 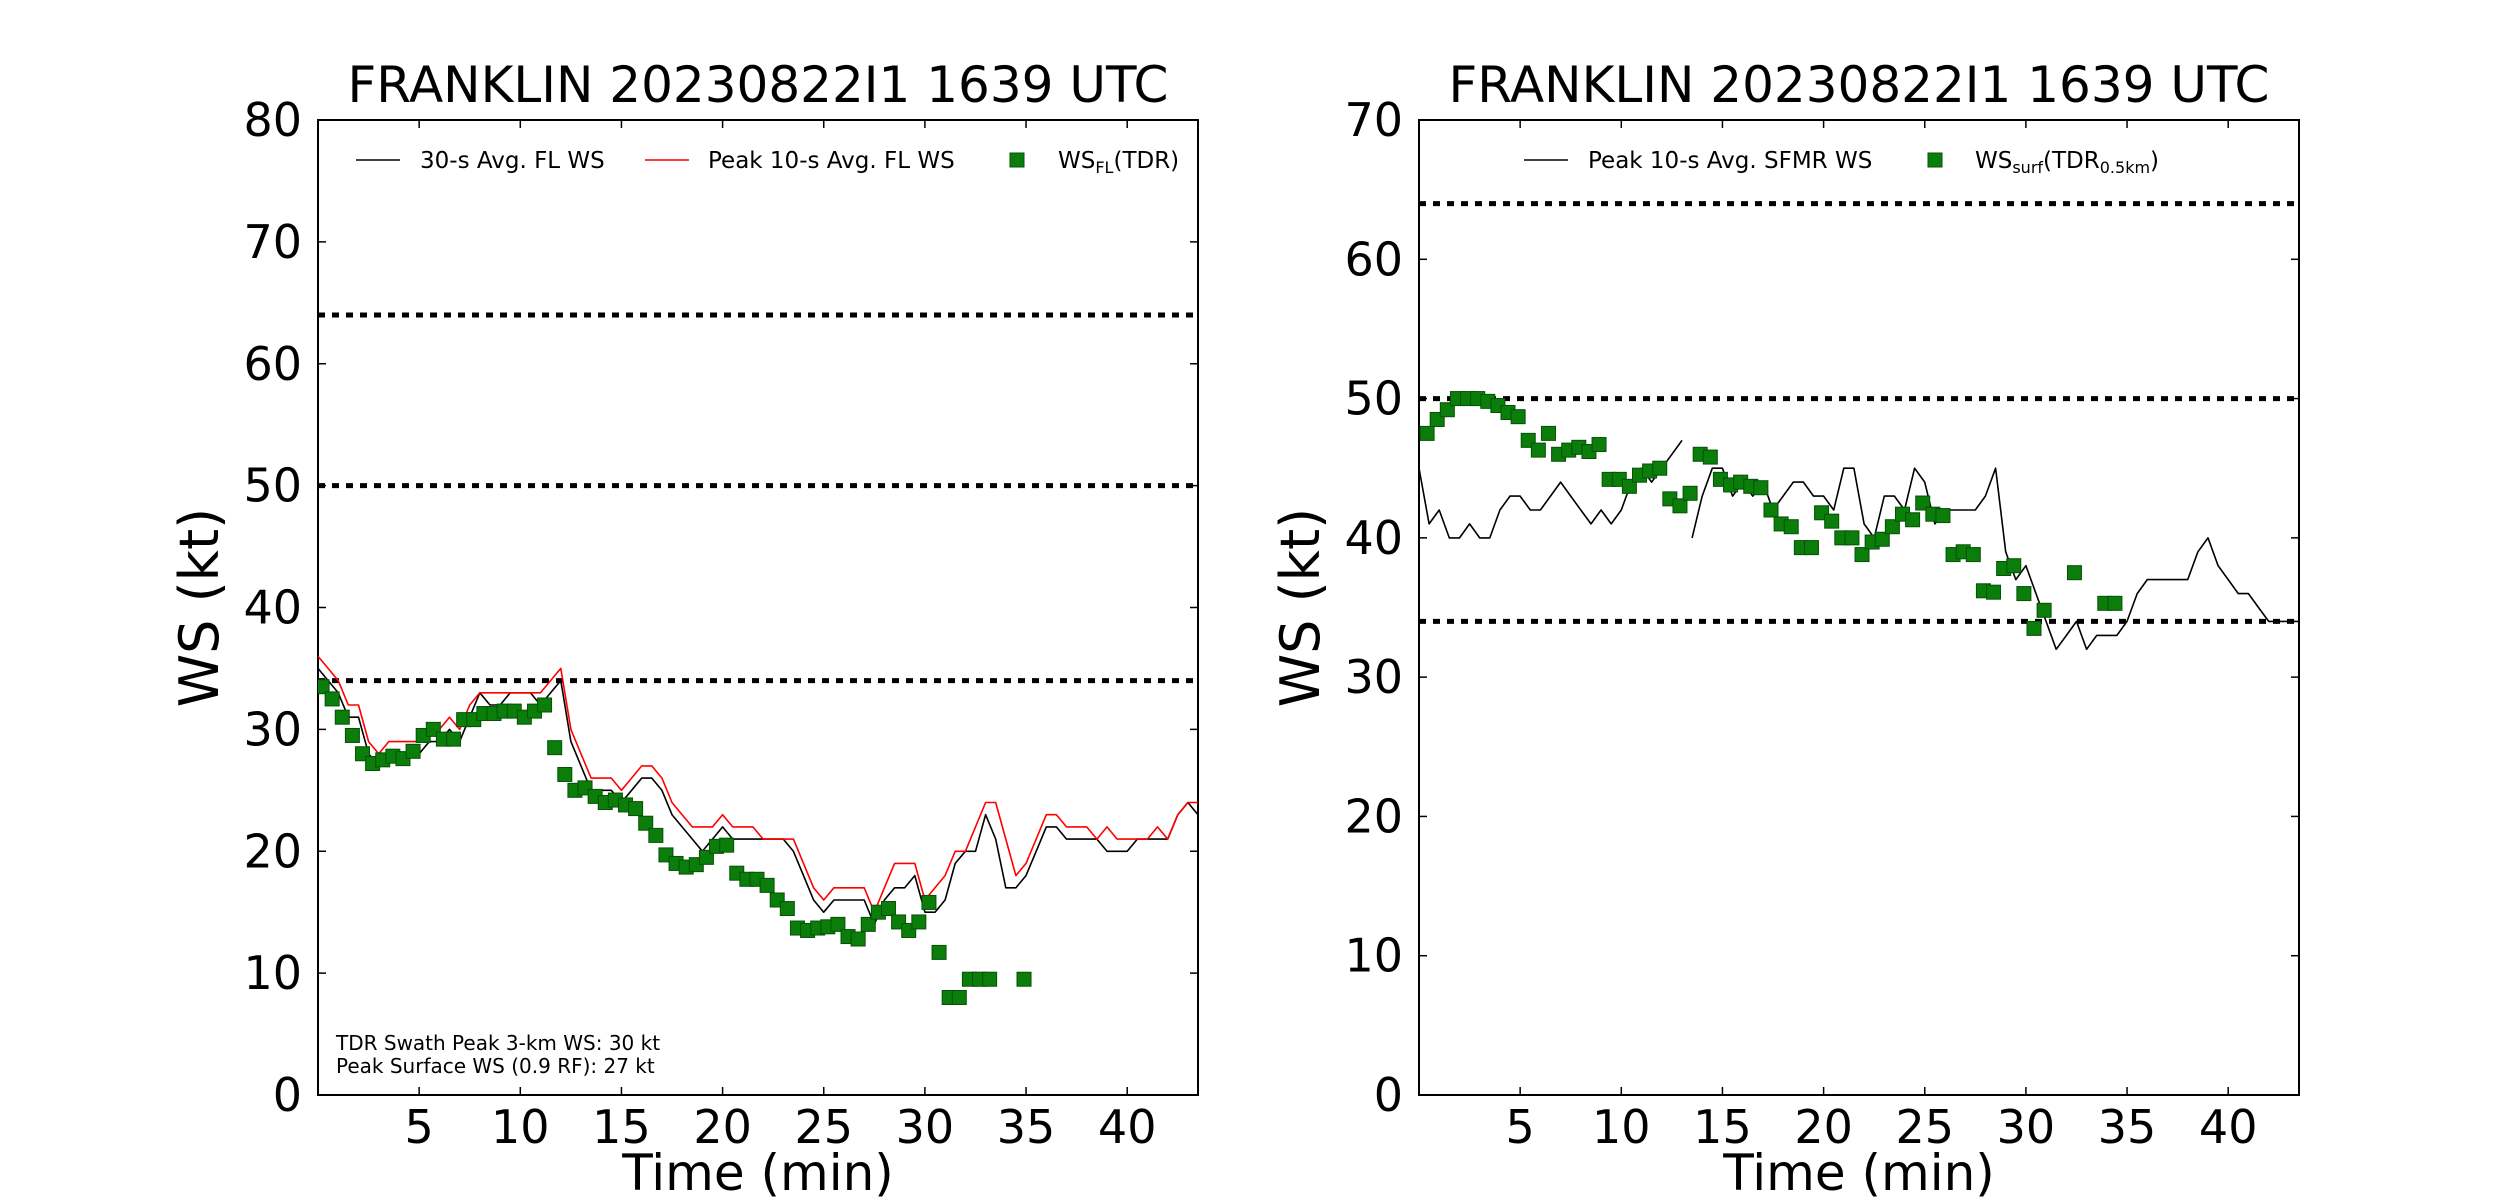 What do you see at coordinates (1373, 677) in the screenshot?
I see `y-tick-label: 30` at bounding box center [1373, 677].